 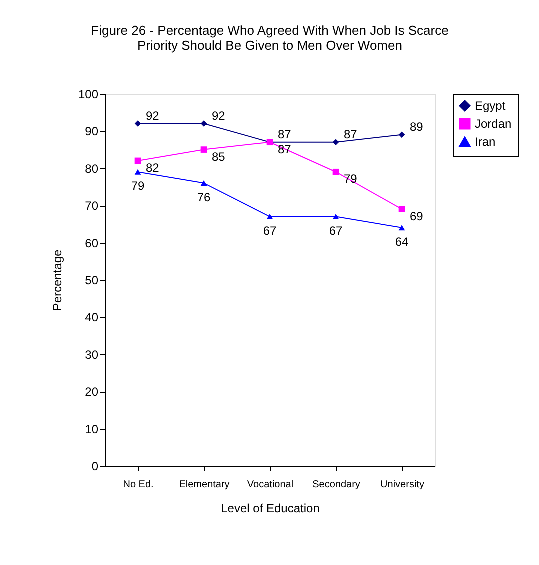 What do you see at coordinates (270, 485) in the screenshot?
I see `x-tick-label: Vocational` at bounding box center [270, 485].